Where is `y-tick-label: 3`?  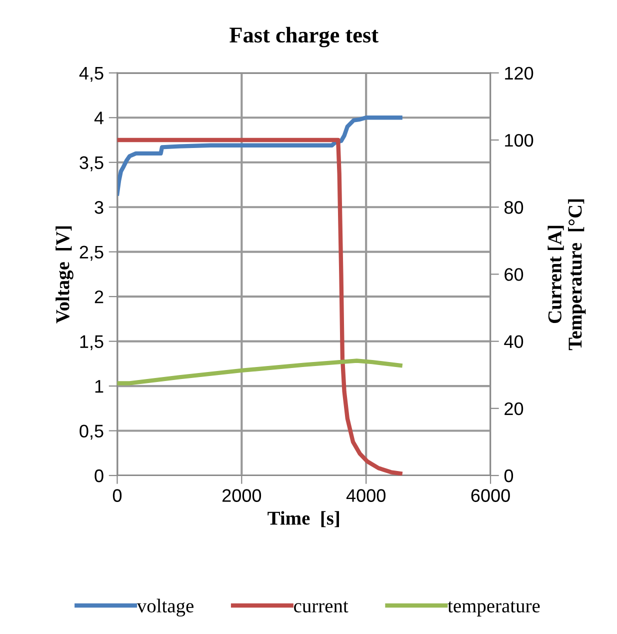
y-tick-label: 3 is located at coordinates (99, 207).